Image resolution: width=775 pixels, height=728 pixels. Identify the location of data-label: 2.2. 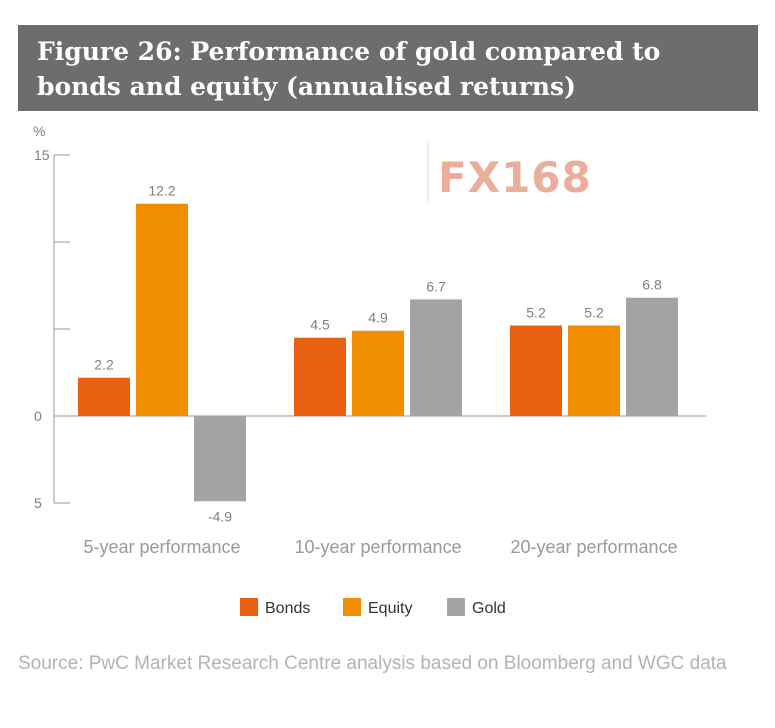
(104, 365).